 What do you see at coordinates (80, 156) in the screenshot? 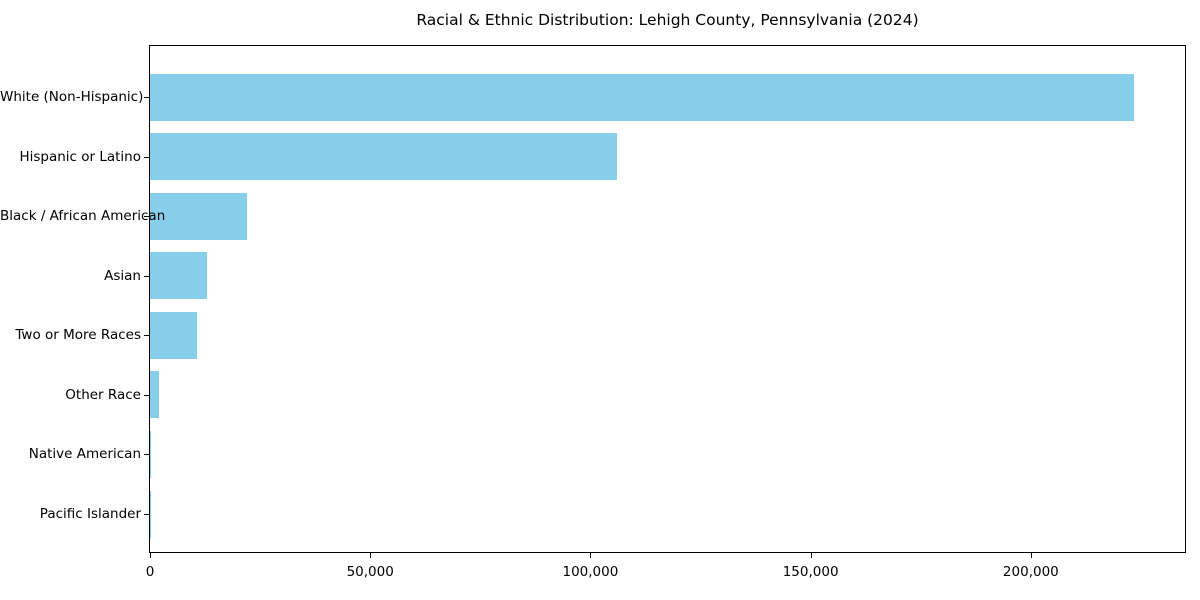
I see `y-tick-label: Hispanic or Latino` at bounding box center [80, 156].